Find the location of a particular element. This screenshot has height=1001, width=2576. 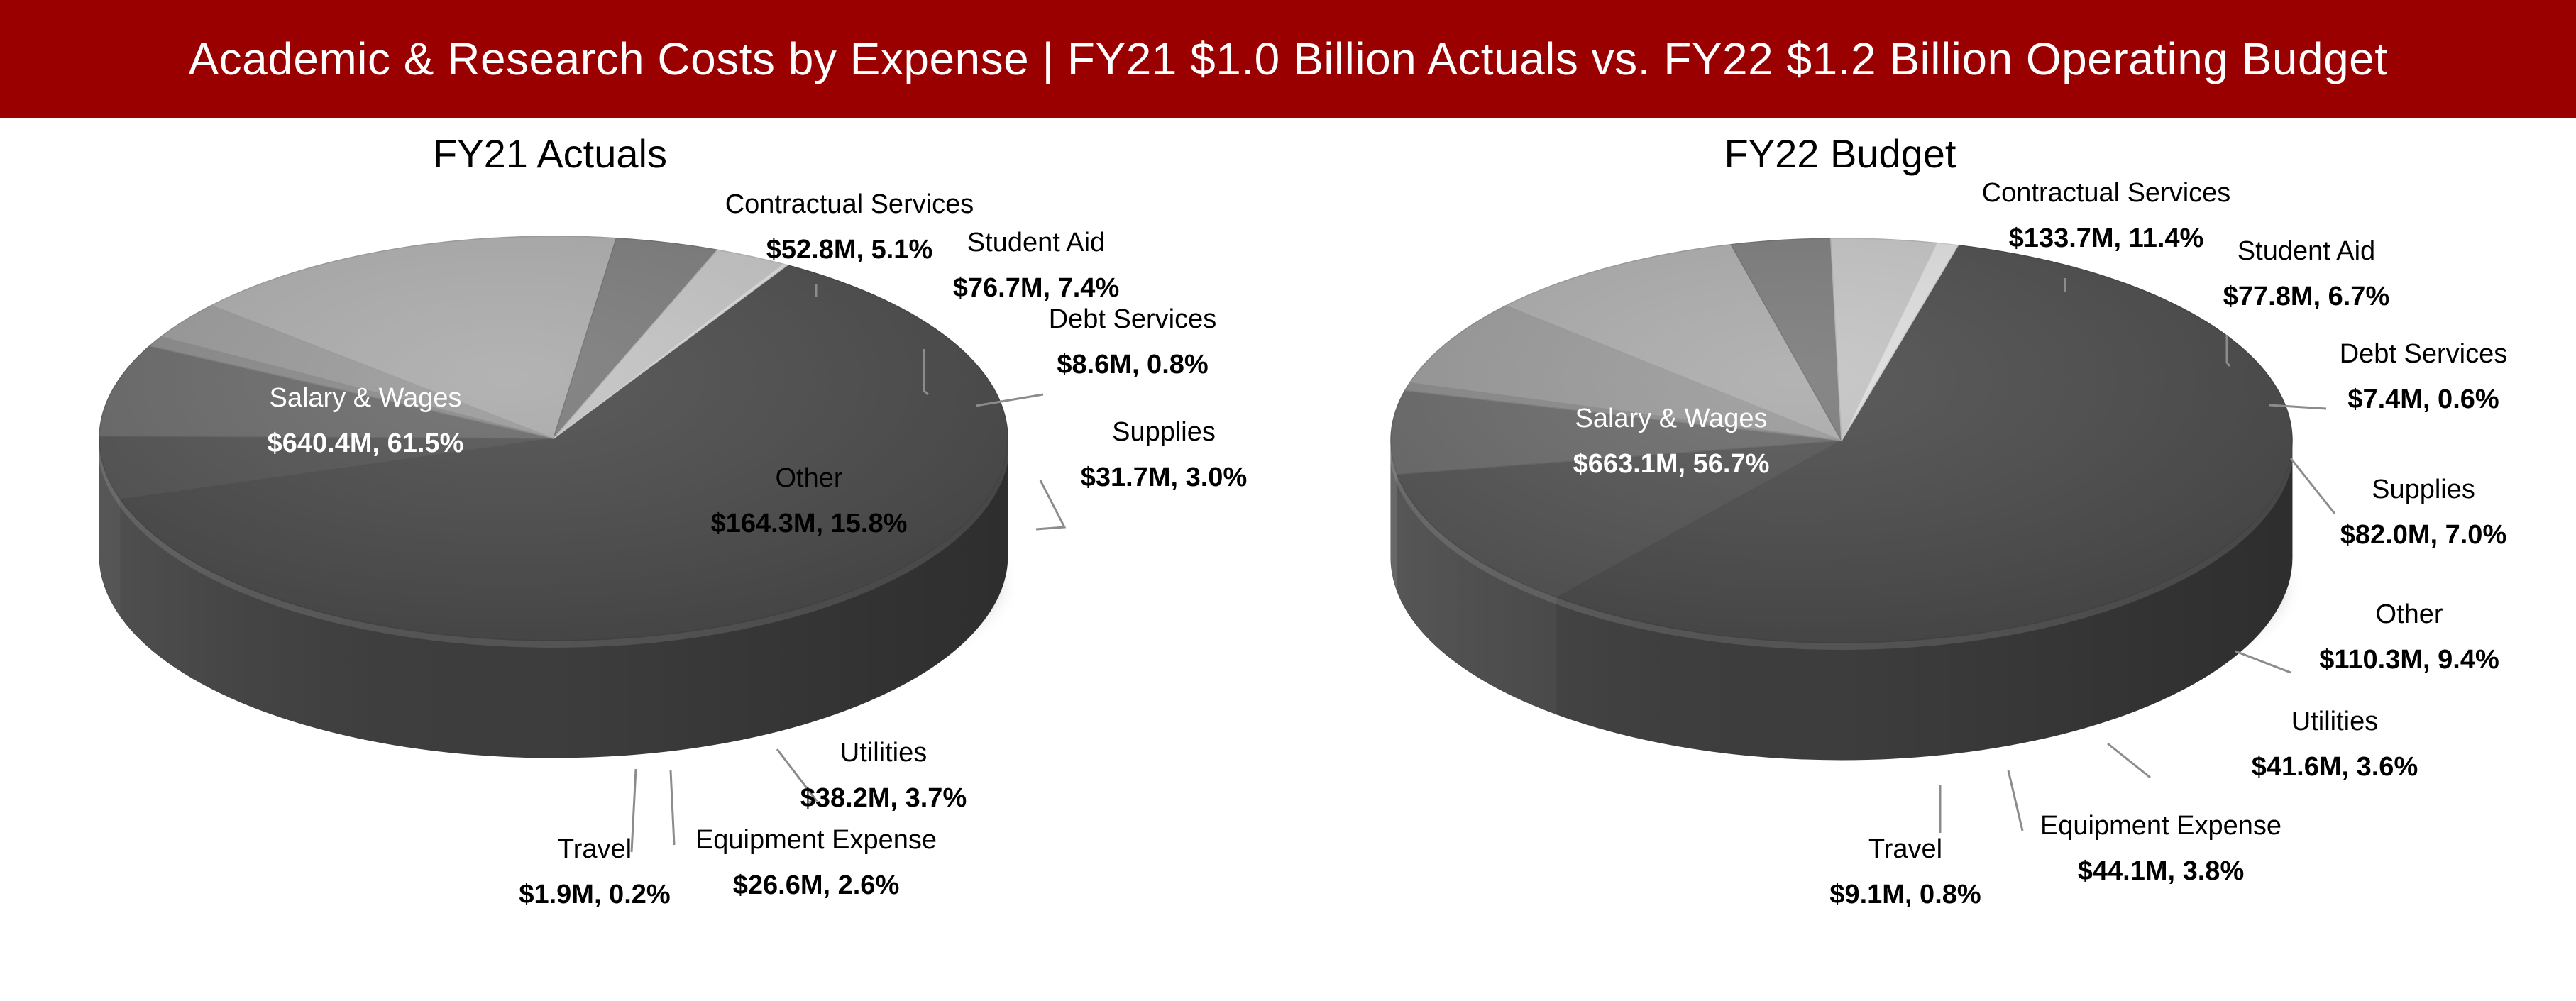

label-value-travel: $1.9M, 0.2% is located at coordinates (594, 894).